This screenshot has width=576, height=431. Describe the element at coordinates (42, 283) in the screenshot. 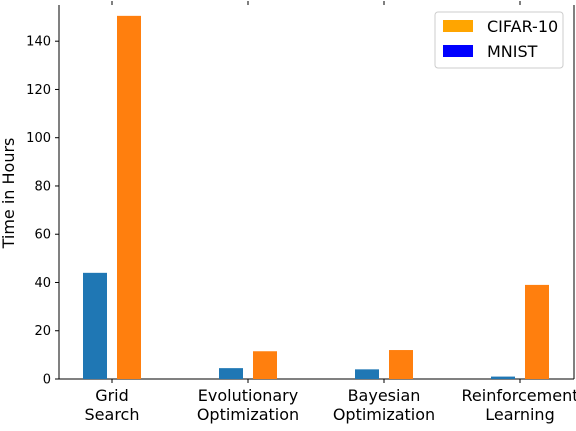

I see `y-tick-label: 40` at that location.